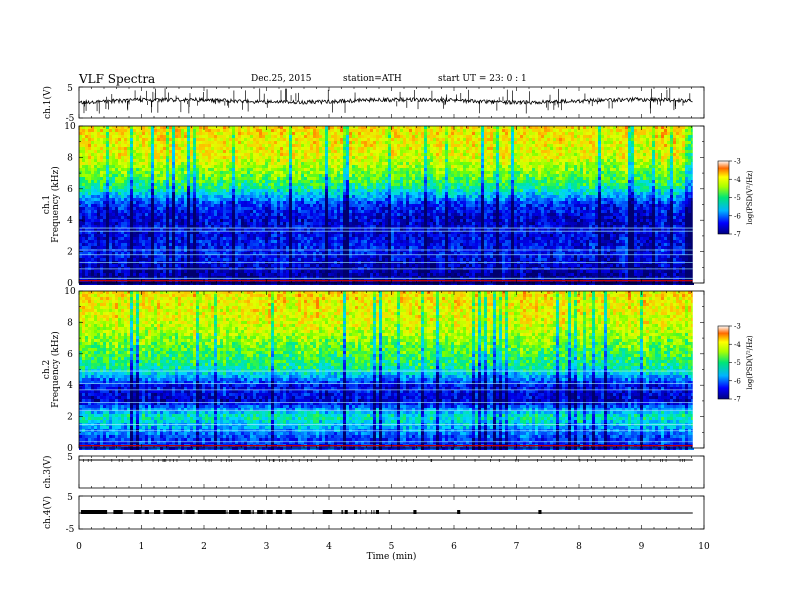 This screenshot has height=612, width=792. What do you see at coordinates (723, 197) in the screenshot?
I see `ch1-spec-colorbar` at bounding box center [723, 197].